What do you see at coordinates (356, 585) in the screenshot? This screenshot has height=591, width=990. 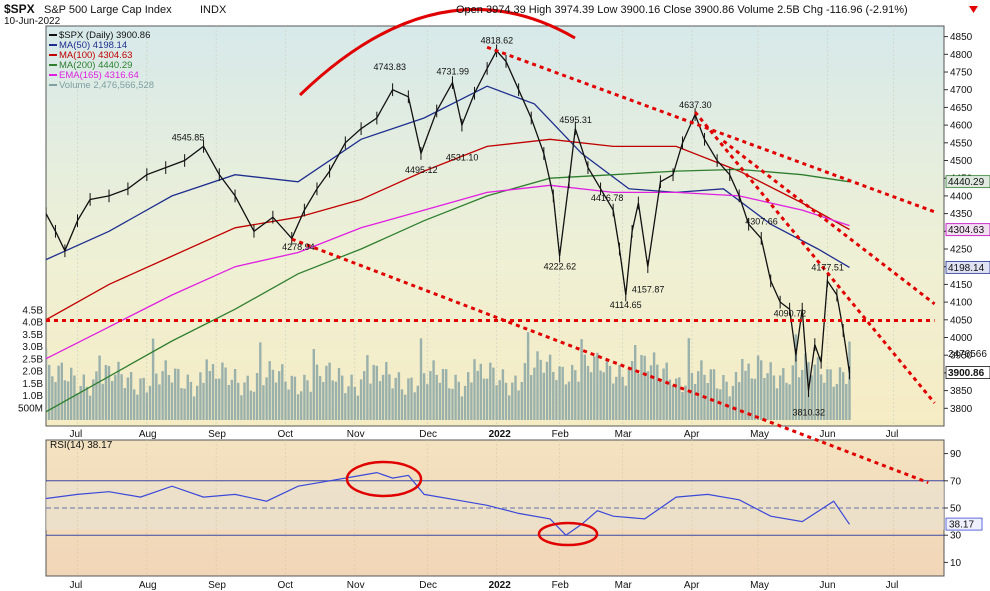 I see `x-tick-label-lower: Nov` at bounding box center [356, 585].